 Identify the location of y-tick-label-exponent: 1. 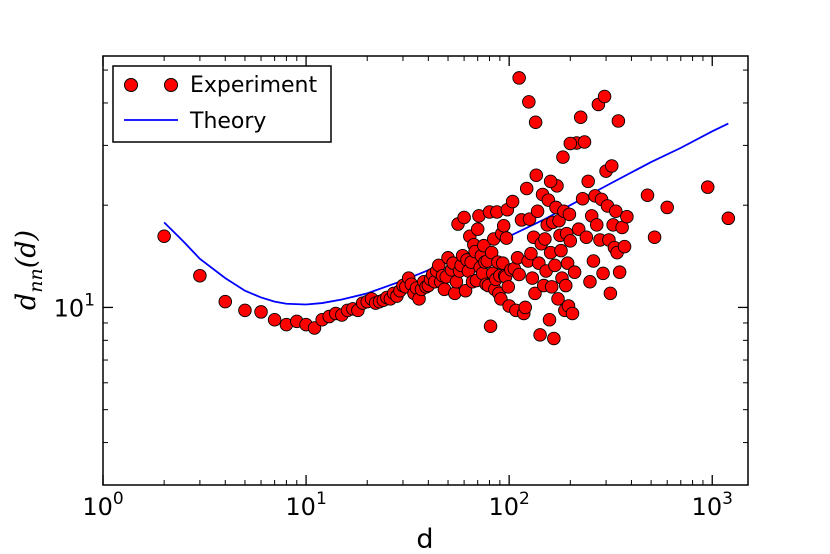
(89, 300).